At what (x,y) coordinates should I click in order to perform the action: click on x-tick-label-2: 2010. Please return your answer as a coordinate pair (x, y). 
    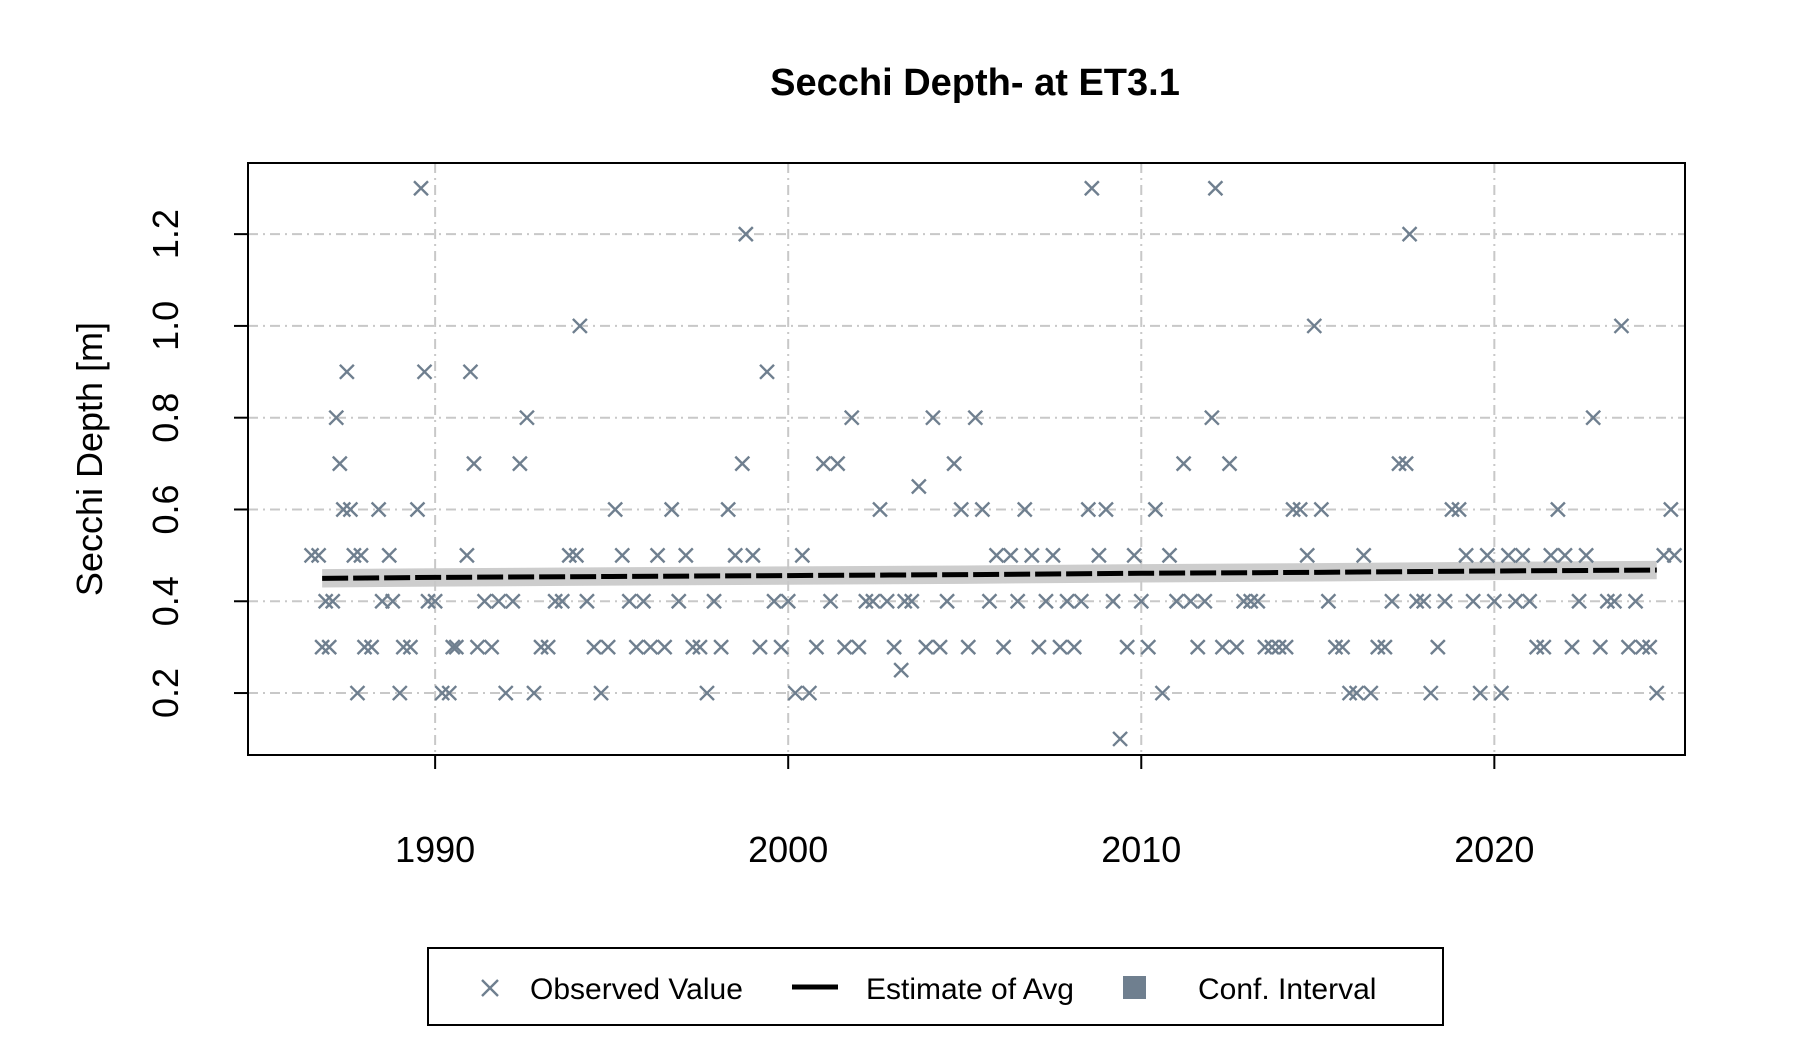
    Looking at the image, I should click on (1141, 849).